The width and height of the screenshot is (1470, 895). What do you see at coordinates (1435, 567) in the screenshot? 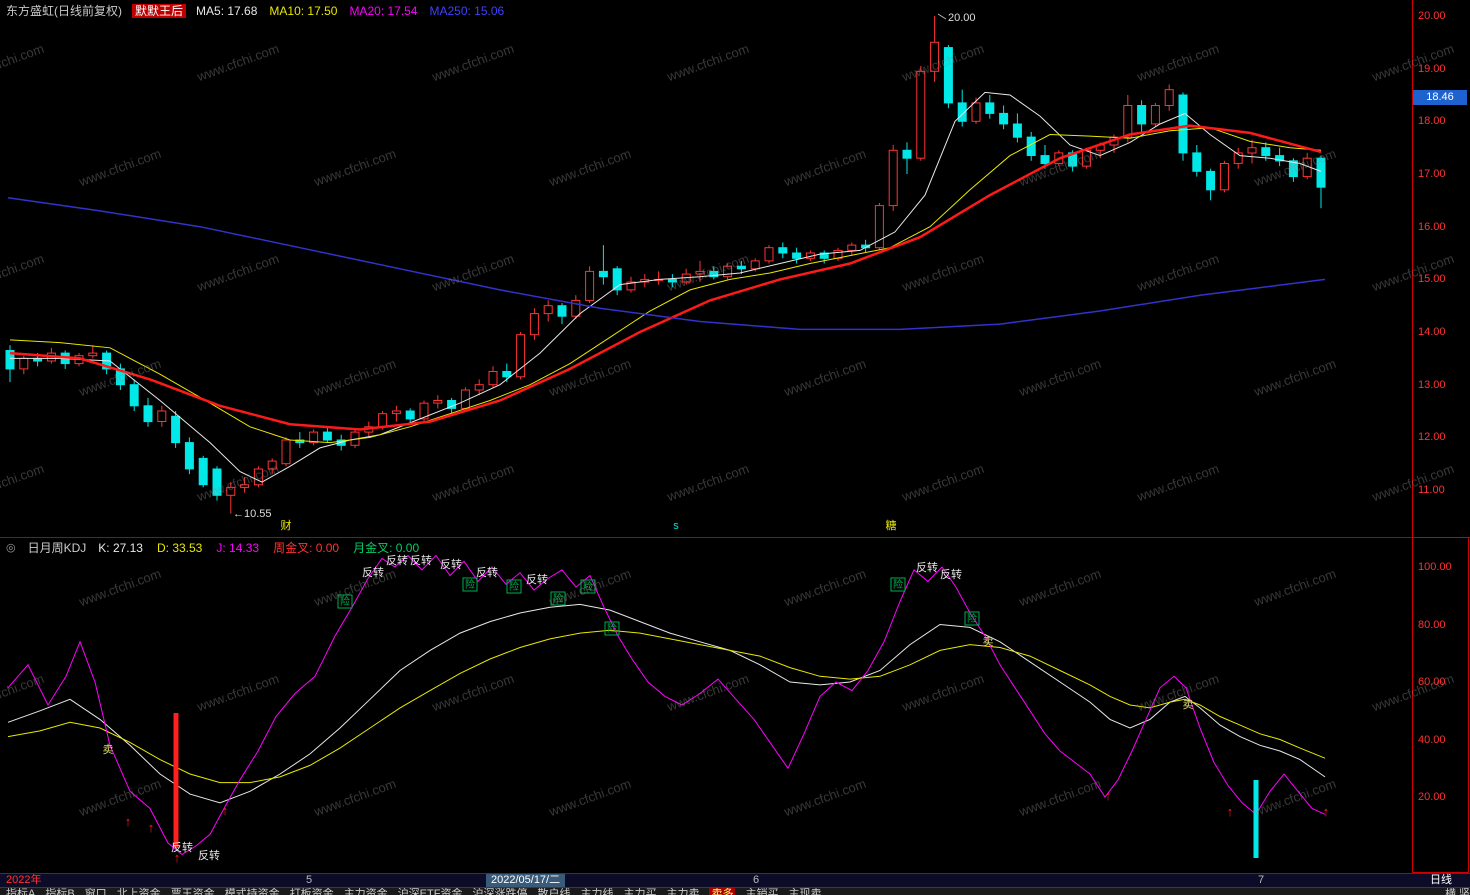
I see `kdj-tick: 100.00` at bounding box center [1435, 567].